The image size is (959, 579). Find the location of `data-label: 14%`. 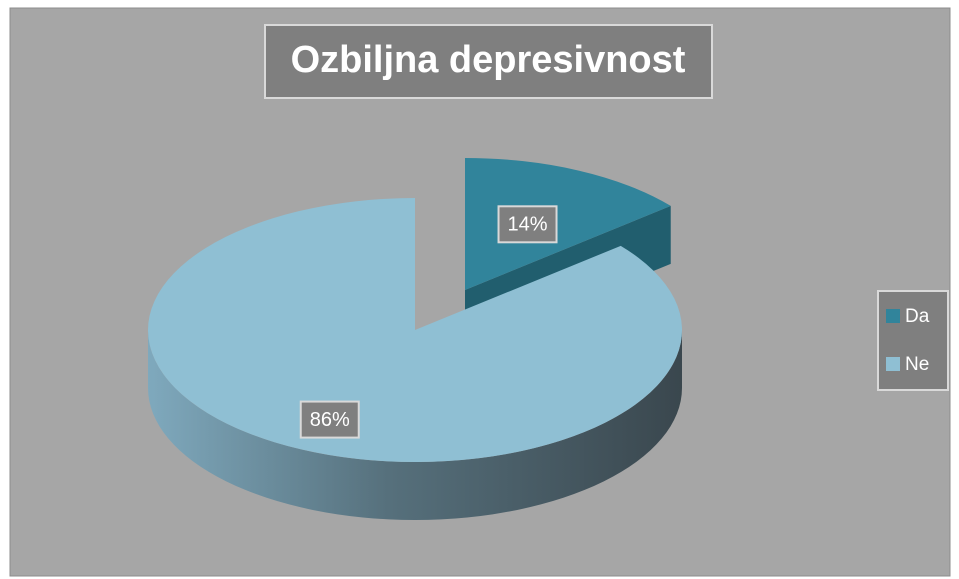

data-label: 14% is located at coordinates (528, 225).